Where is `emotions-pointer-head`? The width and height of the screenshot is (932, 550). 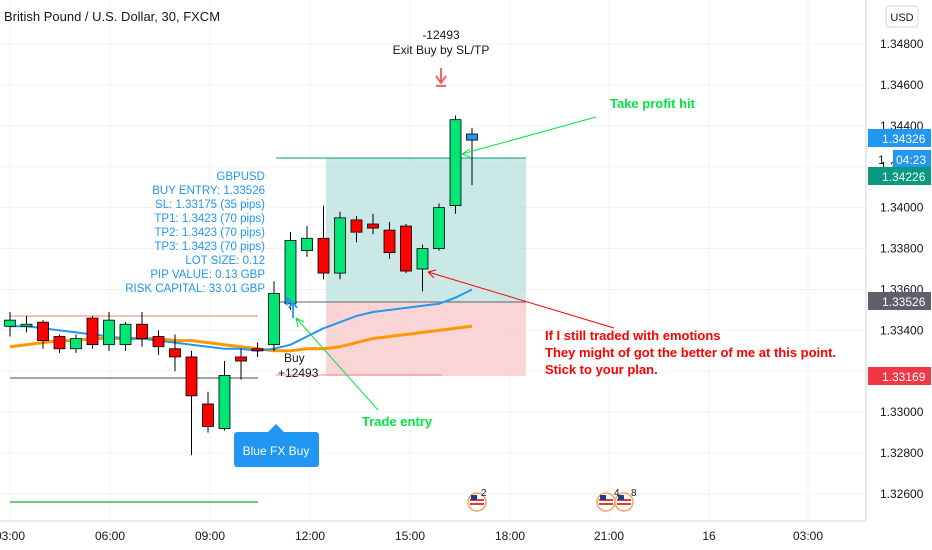 emotions-pointer-head is located at coordinates (432, 274).